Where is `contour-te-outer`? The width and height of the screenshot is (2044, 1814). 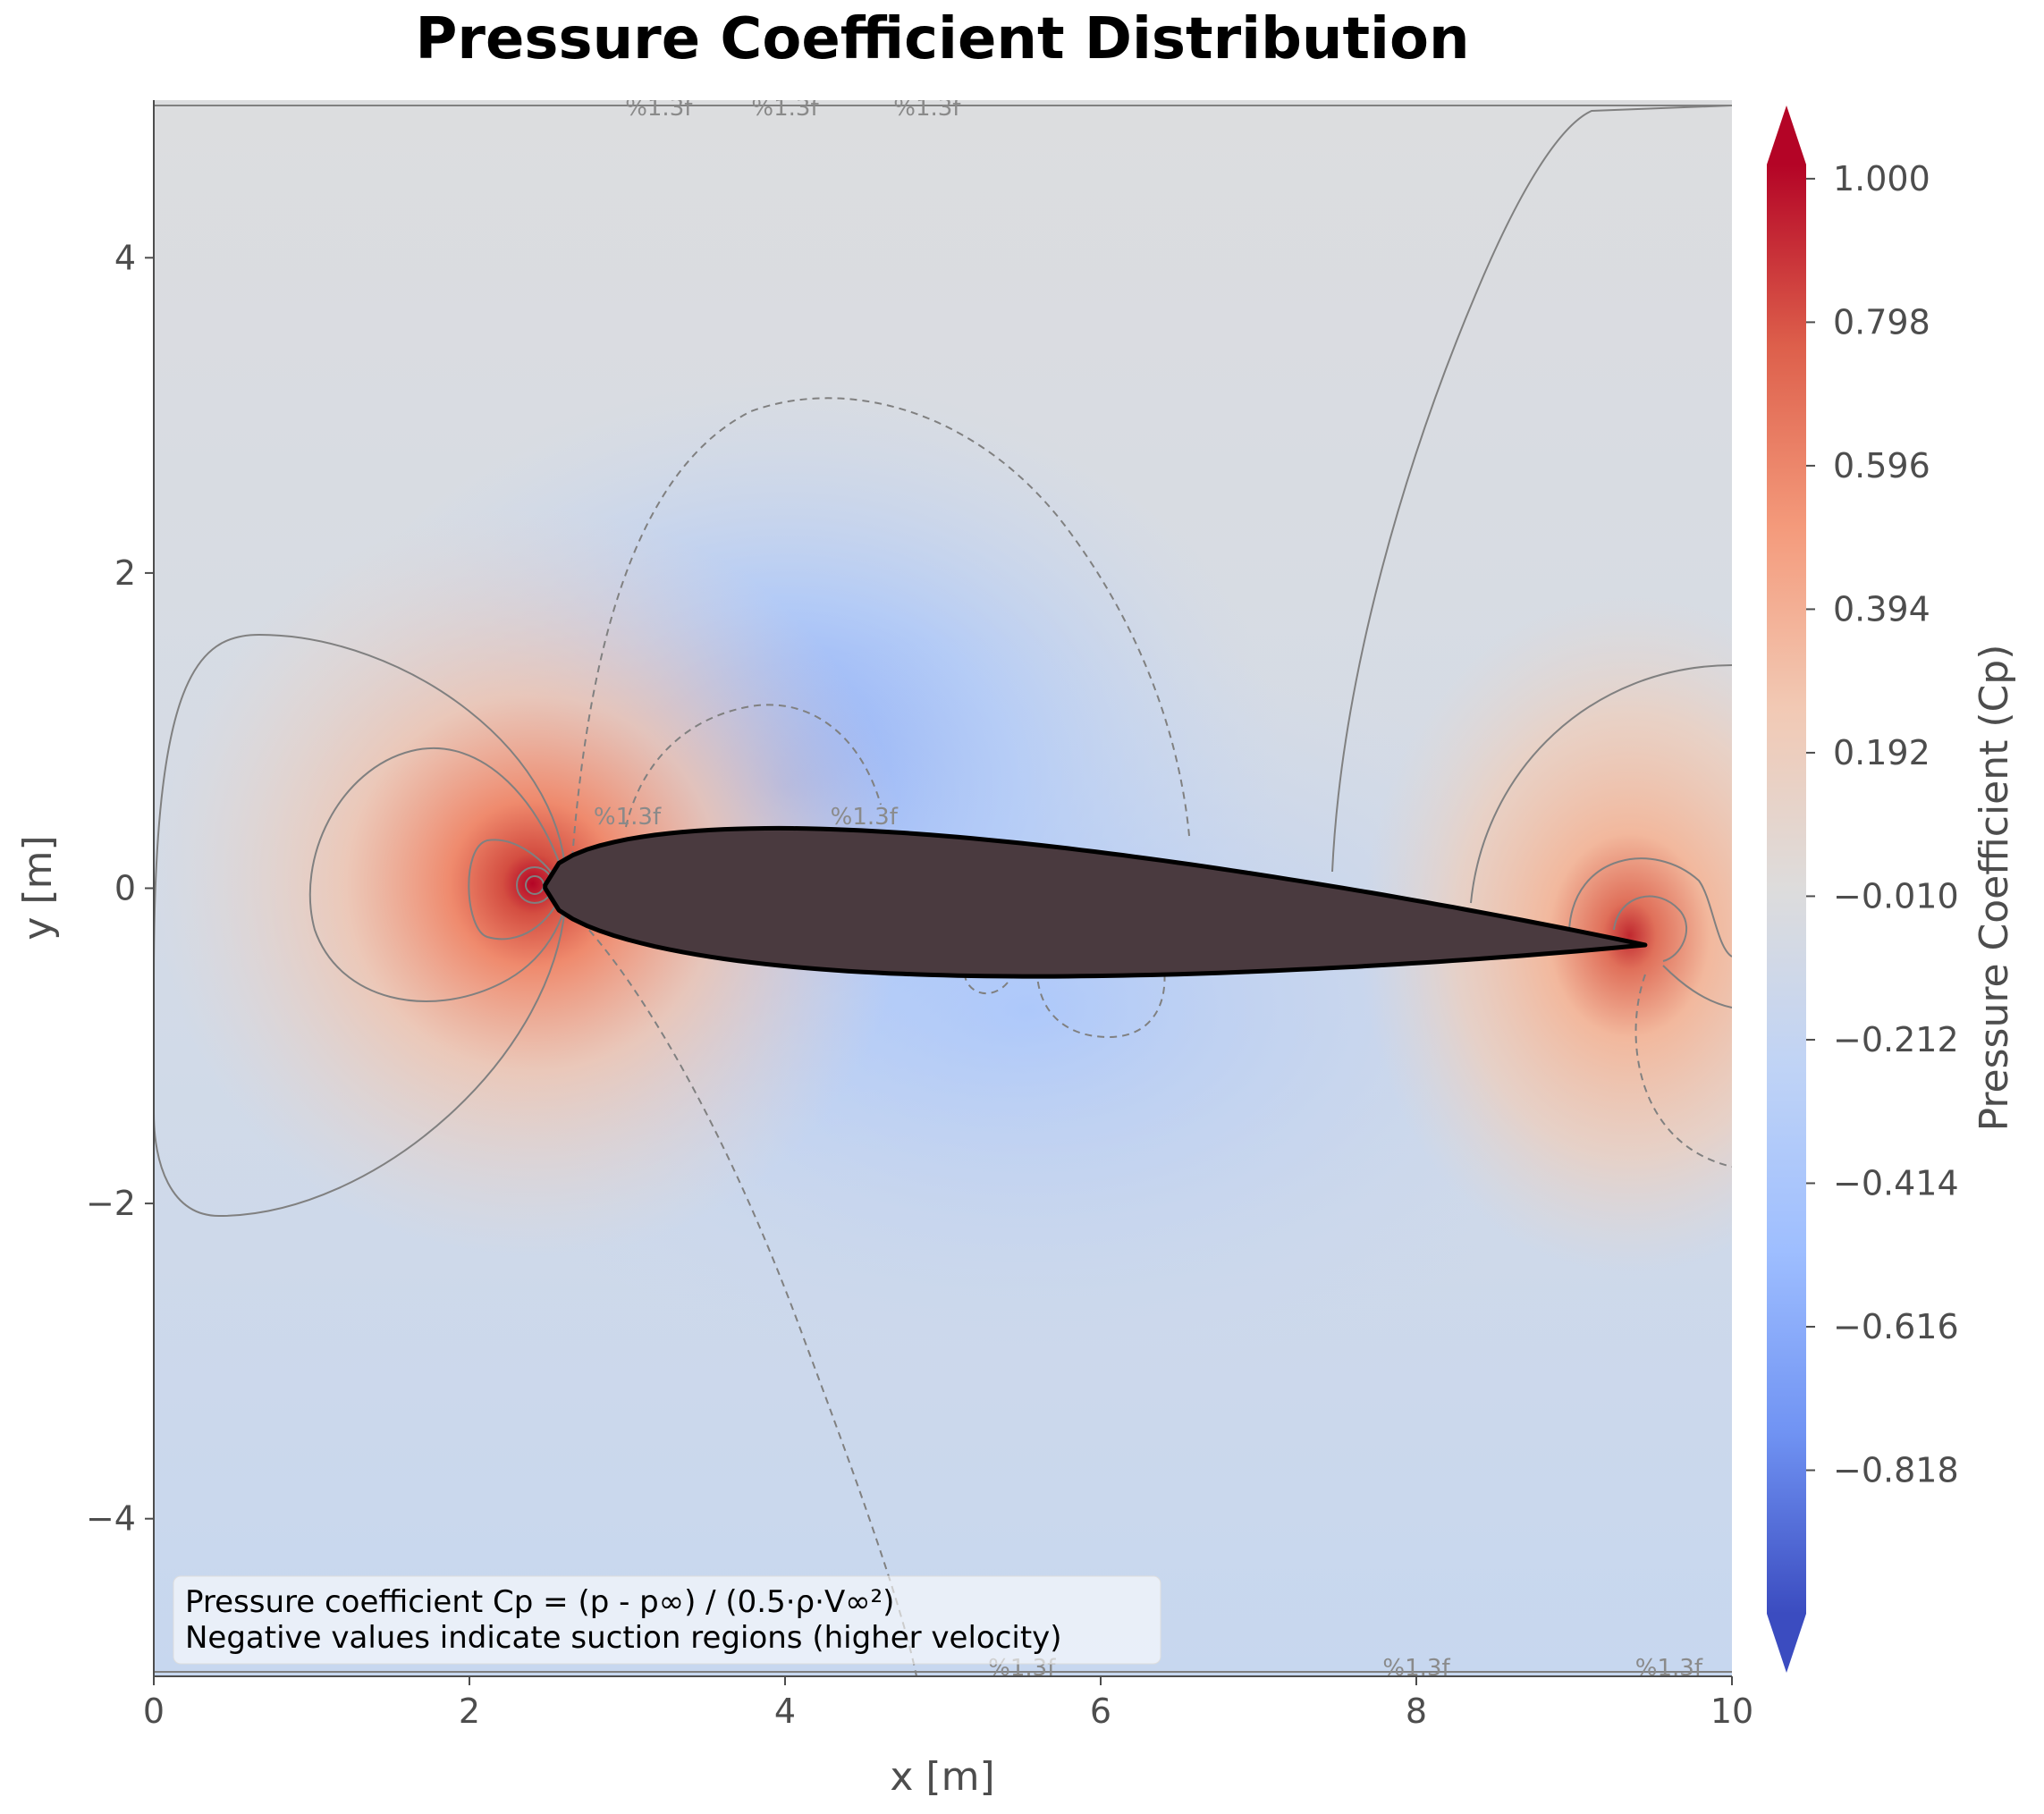
contour-te-outer is located at coordinates (1601, 784).